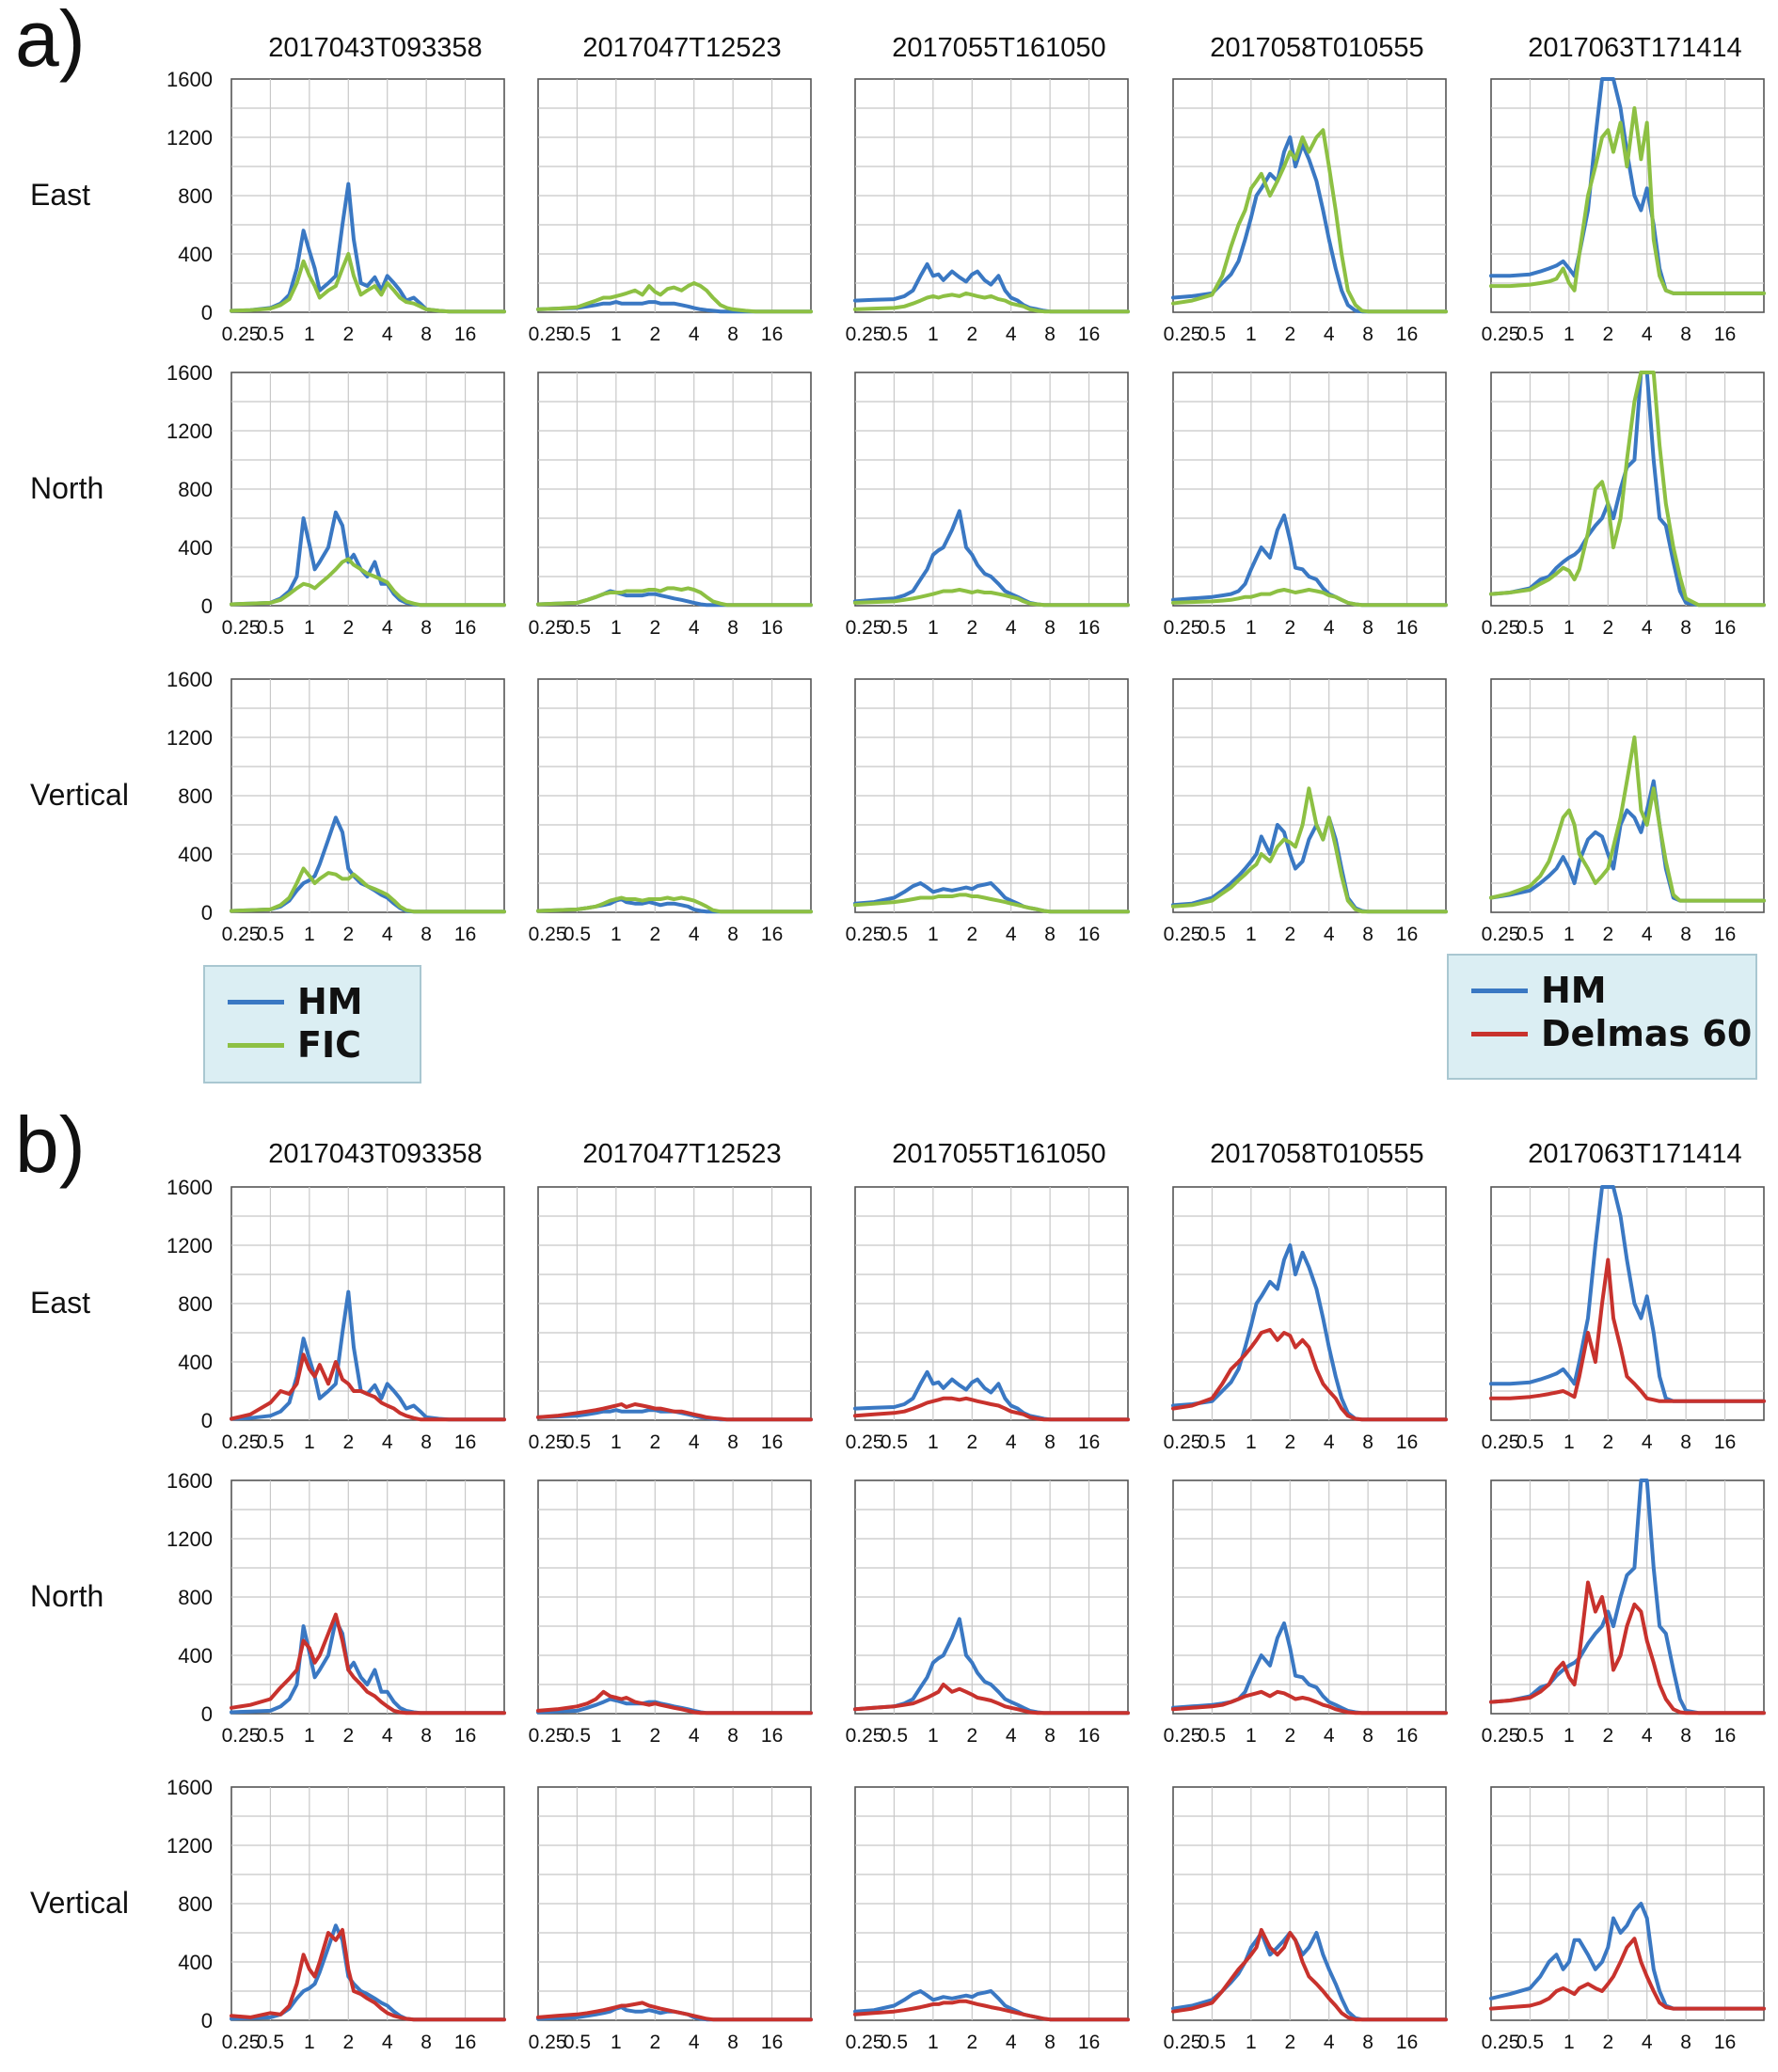  Describe the element at coordinates (682, 1154) in the screenshot. I see `column-title: 2017047T12523` at that location.